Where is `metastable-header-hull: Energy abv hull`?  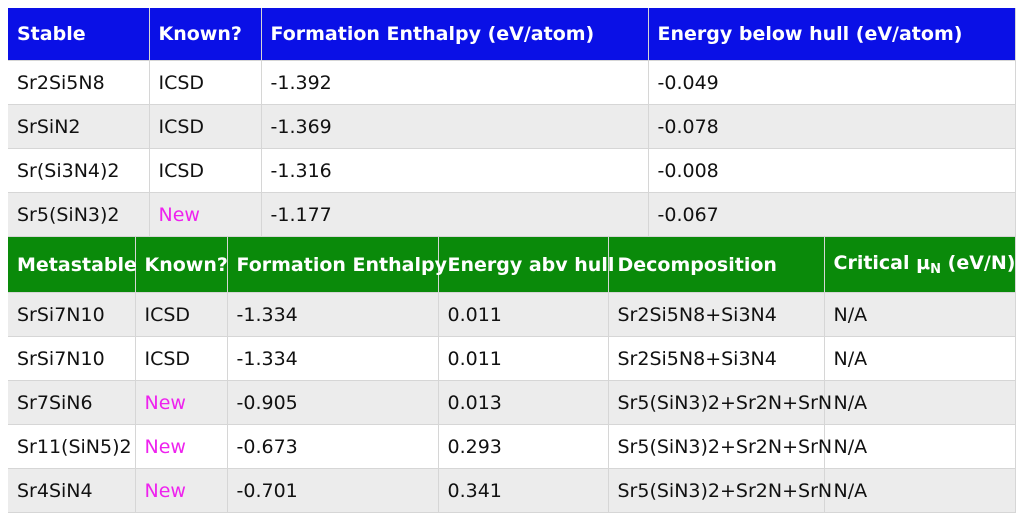
metastable-header-hull: Energy abv hull is located at coordinates (526, 265).